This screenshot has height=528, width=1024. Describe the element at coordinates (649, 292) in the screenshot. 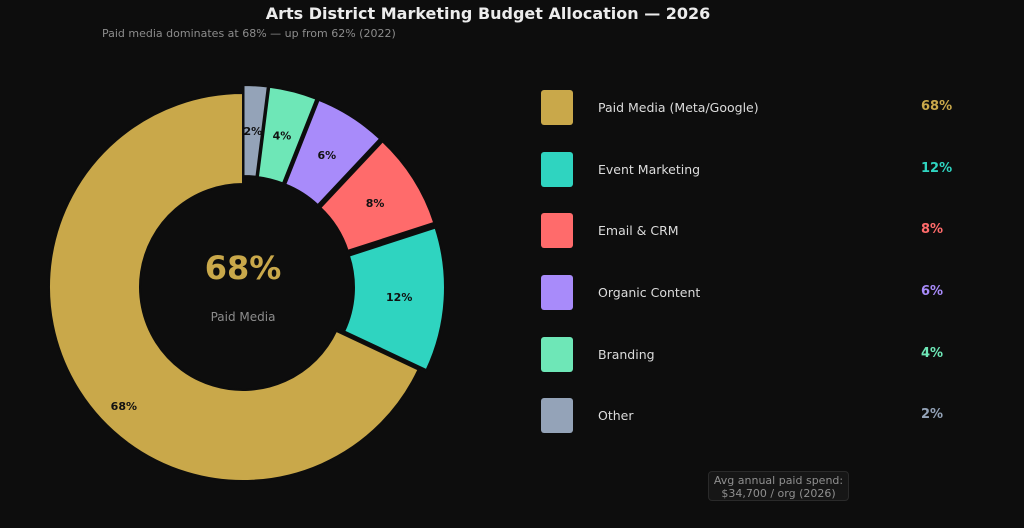

I see `legend-label: Organic Content` at that location.